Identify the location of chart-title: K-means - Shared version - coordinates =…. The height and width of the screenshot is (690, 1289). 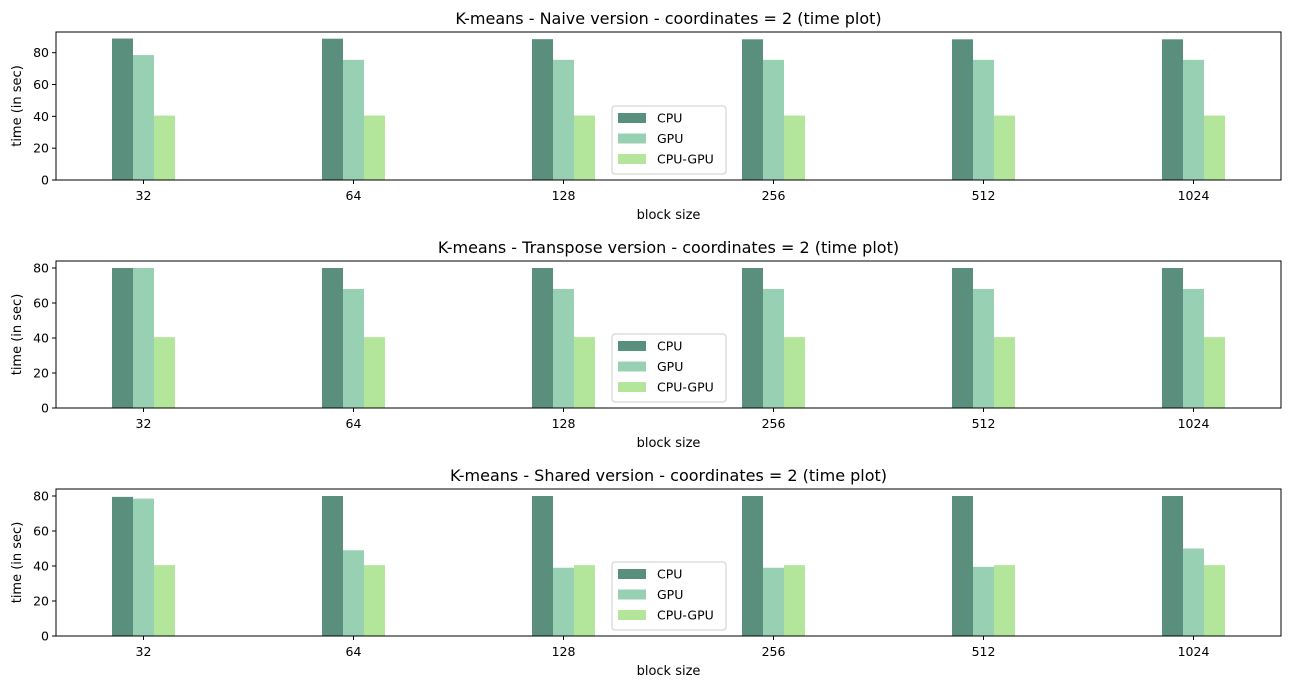
(668, 475).